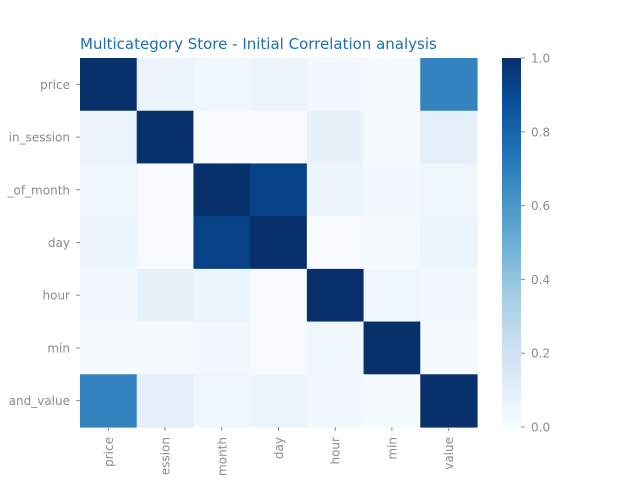 The width and height of the screenshot is (640, 484). Describe the element at coordinates (57, 296) in the screenshot. I see `y-tick-label: hour` at that location.